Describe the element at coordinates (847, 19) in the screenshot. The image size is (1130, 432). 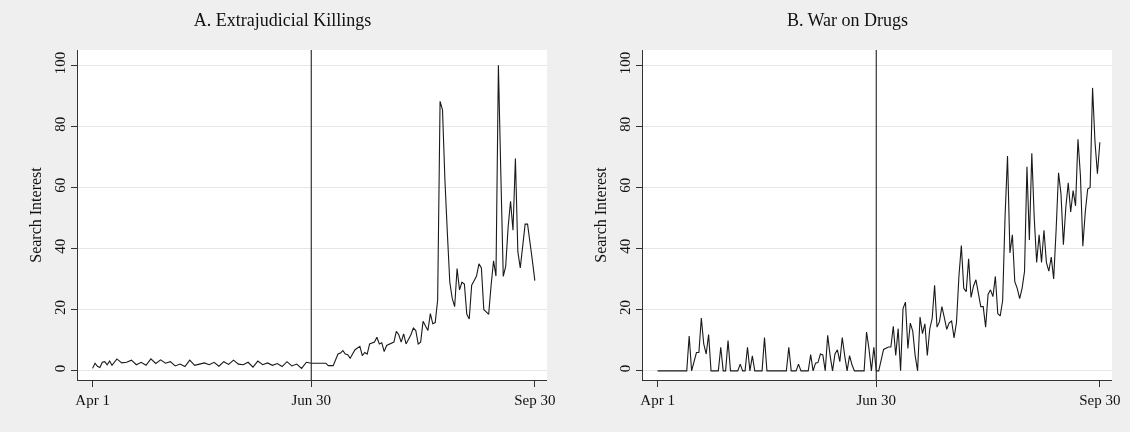
I see `chart-title: B. War on Drugs` at that location.